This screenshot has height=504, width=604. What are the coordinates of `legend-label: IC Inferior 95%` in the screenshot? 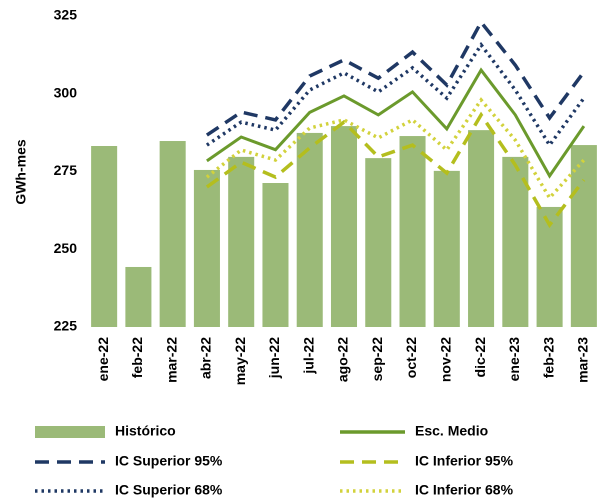 It's located at (464, 461).